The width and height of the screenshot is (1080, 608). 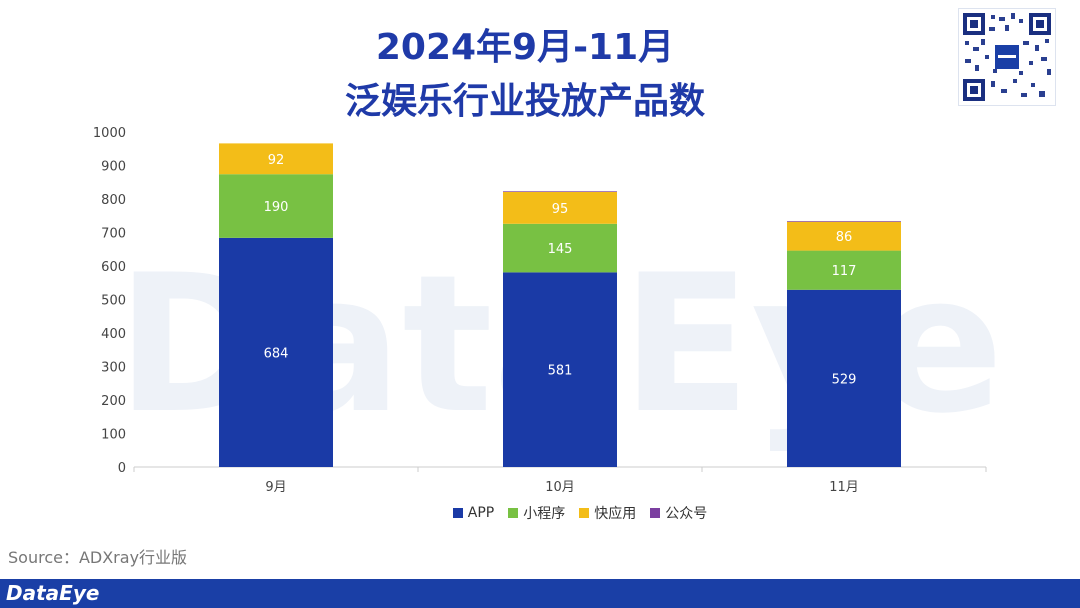 What do you see at coordinates (844, 487) in the screenshot?
I see `x-tick-label: 11月` at bounding box center [844, 487].